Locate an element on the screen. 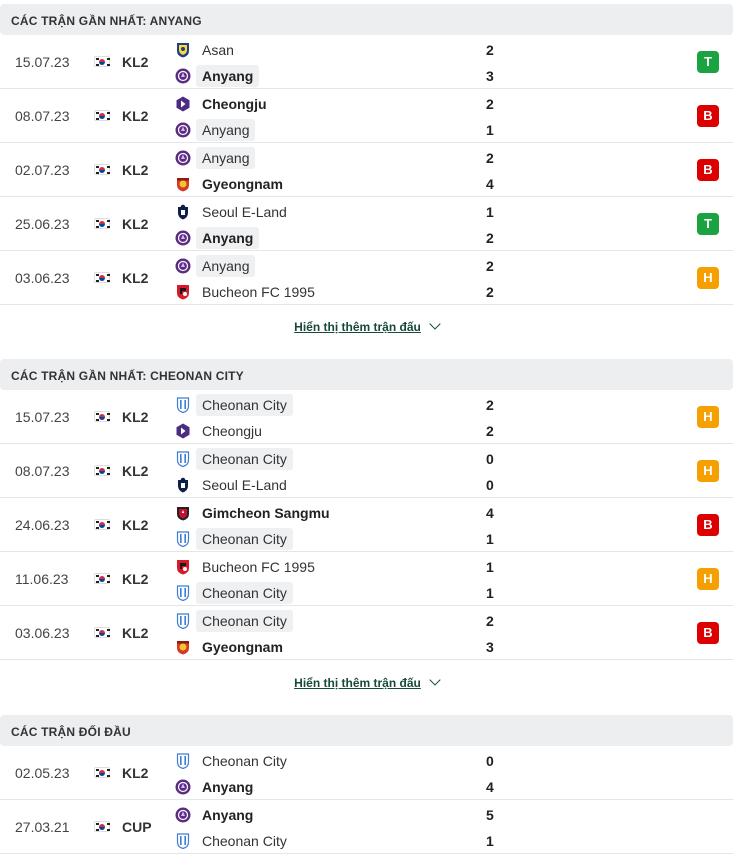 The width and height of the screenshot is (740, 862). bucheon-logo-icon is located at coordinates (183, 567).